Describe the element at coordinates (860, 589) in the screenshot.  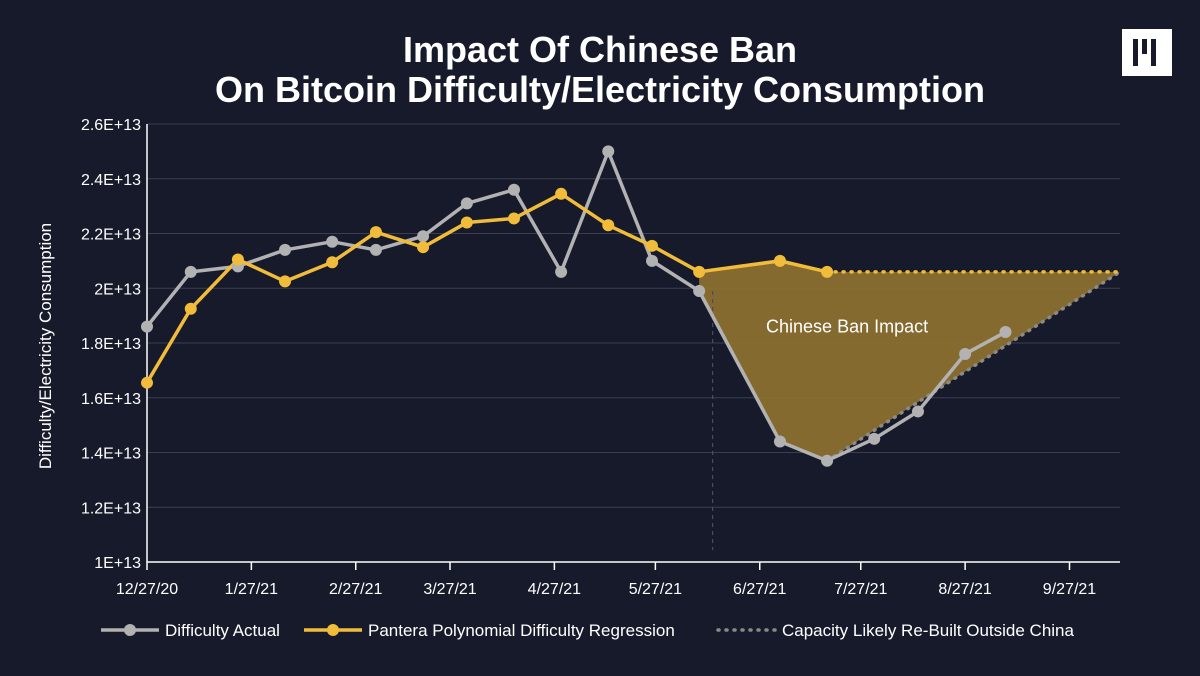
I see `x-tick-label: 7/27/21` at that location.